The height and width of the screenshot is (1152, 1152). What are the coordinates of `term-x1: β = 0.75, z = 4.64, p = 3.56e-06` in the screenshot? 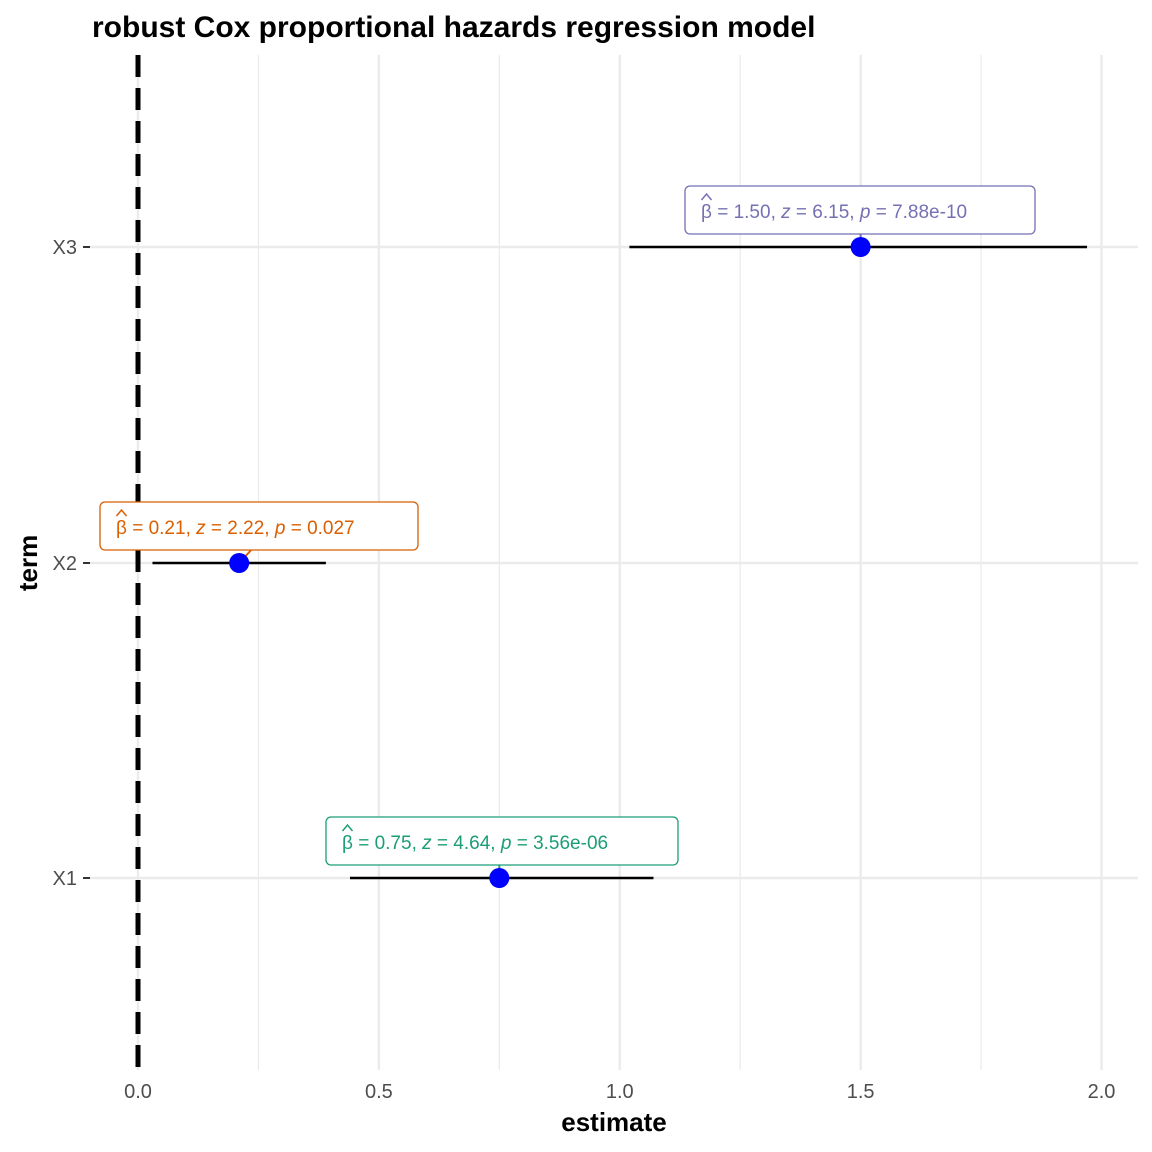 It's located at (502, 852).